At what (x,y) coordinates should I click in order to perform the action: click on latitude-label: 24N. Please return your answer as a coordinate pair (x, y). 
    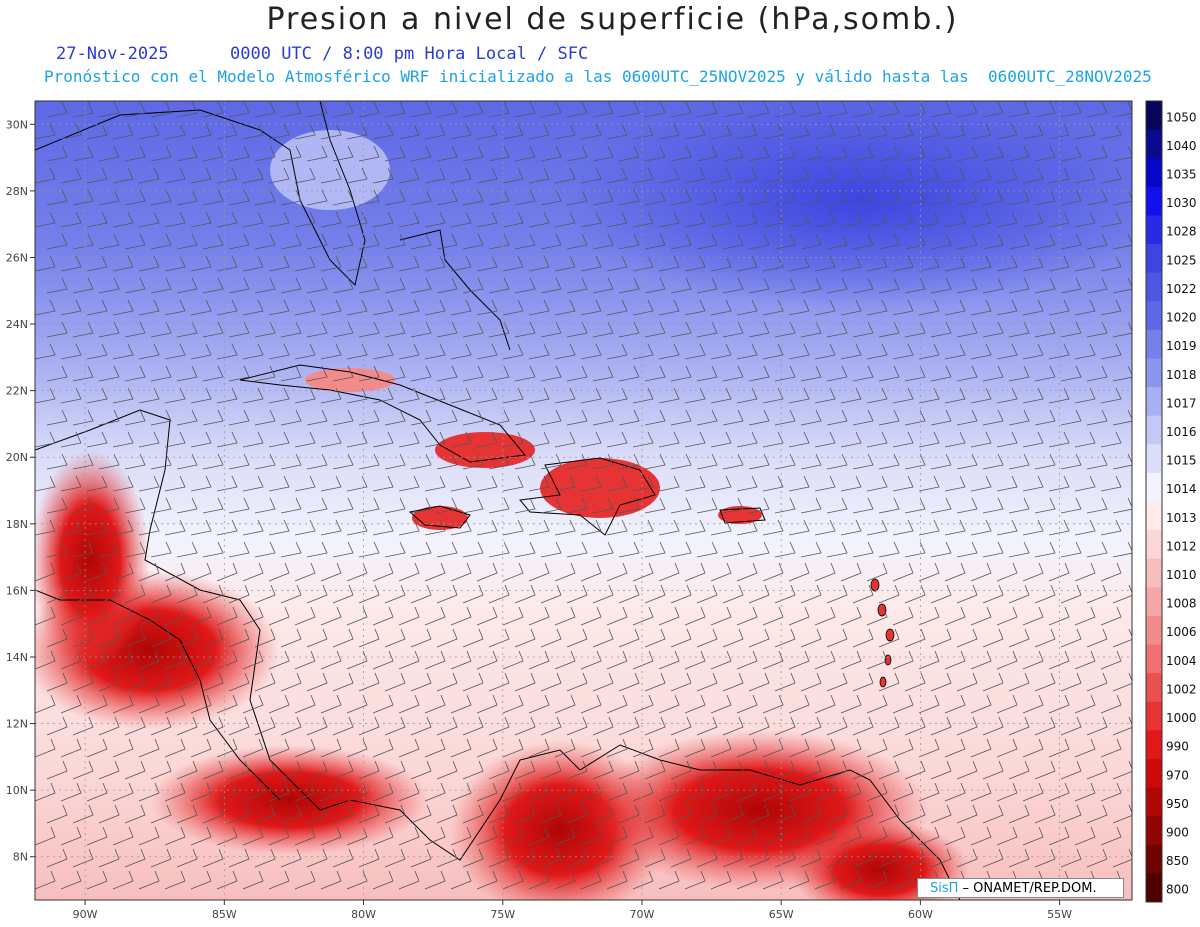
    Looking at the image, I should click on (17, 324).